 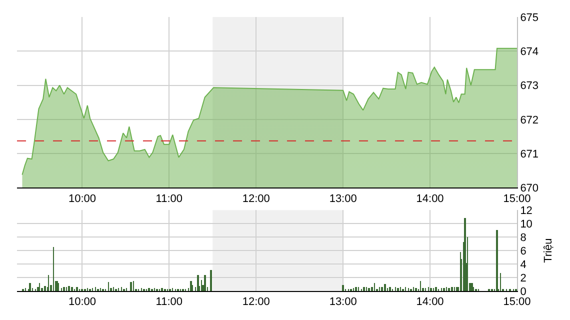 I want to click on y-tick-label: 0, so click(x=523, y=292).